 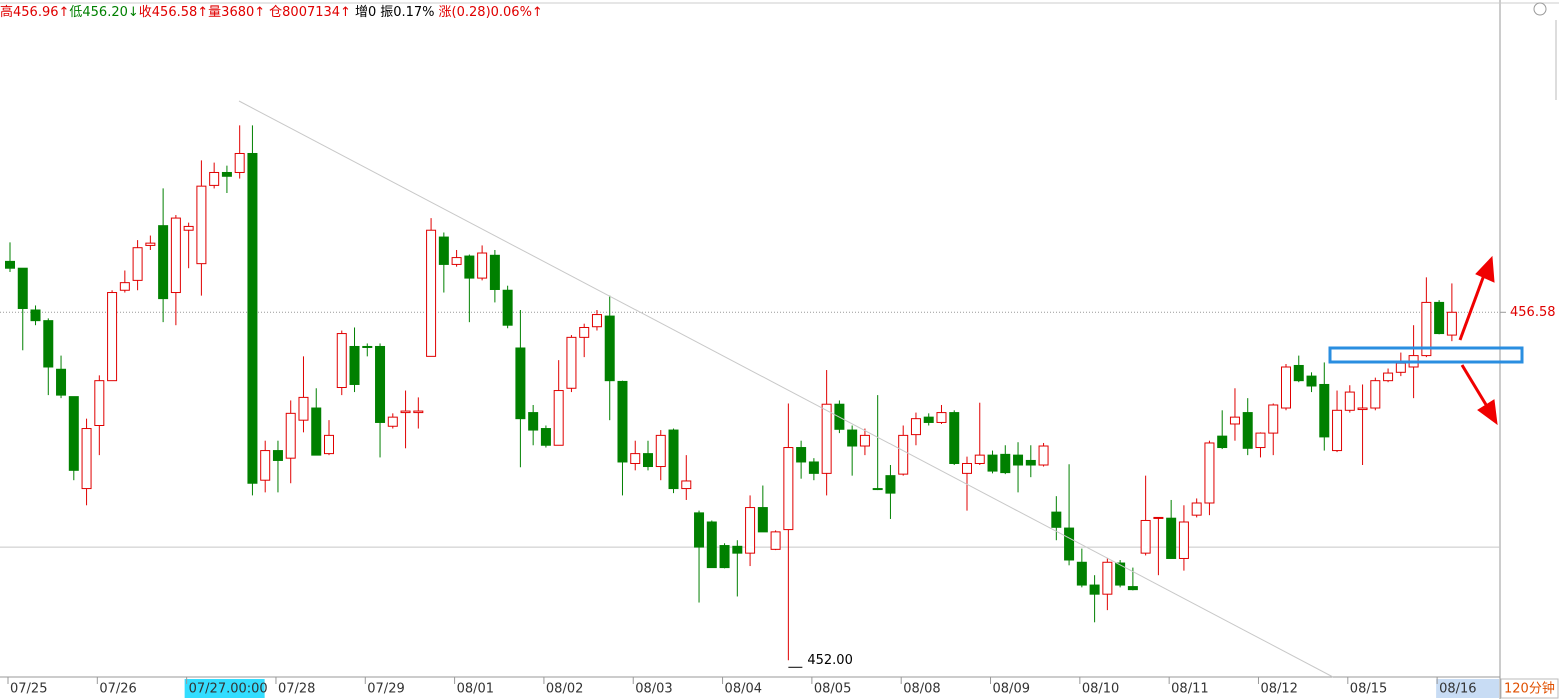 What do you see at coordinates (1475, 386) in the screenshot?
I see `arrow-down` at bounding box center [1475, 386].